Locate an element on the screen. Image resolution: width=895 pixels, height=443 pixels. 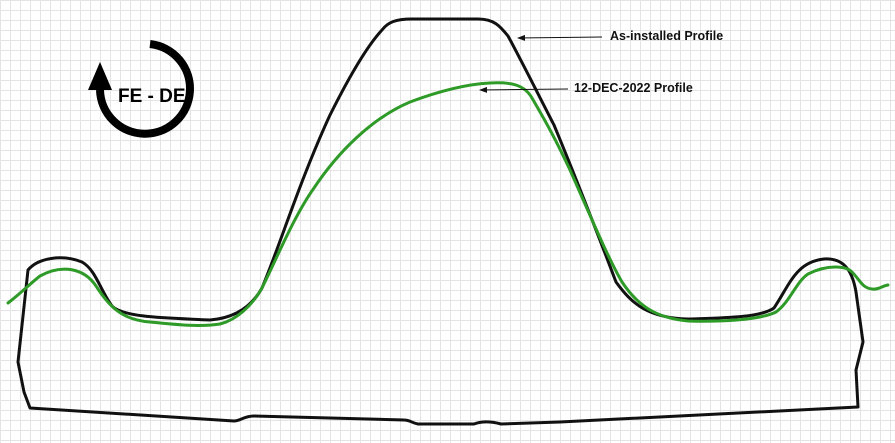
measured-callout-arrow is located at coordinates (524, 89).